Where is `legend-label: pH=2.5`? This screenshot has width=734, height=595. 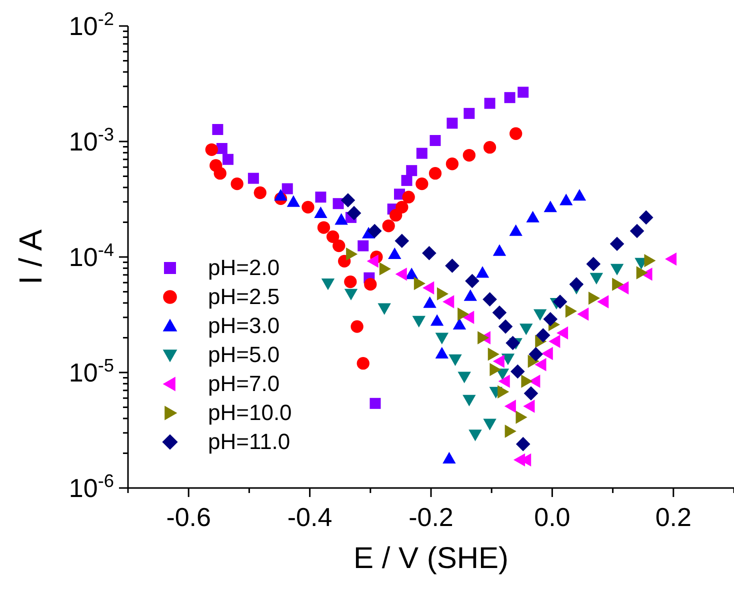
legend-label: pH=2.5 is located at coordinates (244, 297).